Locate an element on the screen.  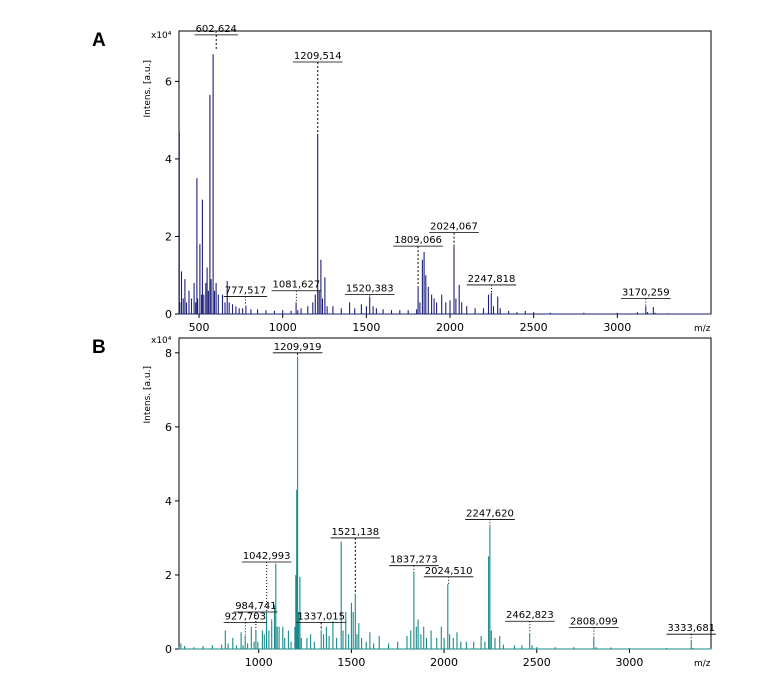
panel-a-peak-label: 602,624 is located at coordinates (216, 29).